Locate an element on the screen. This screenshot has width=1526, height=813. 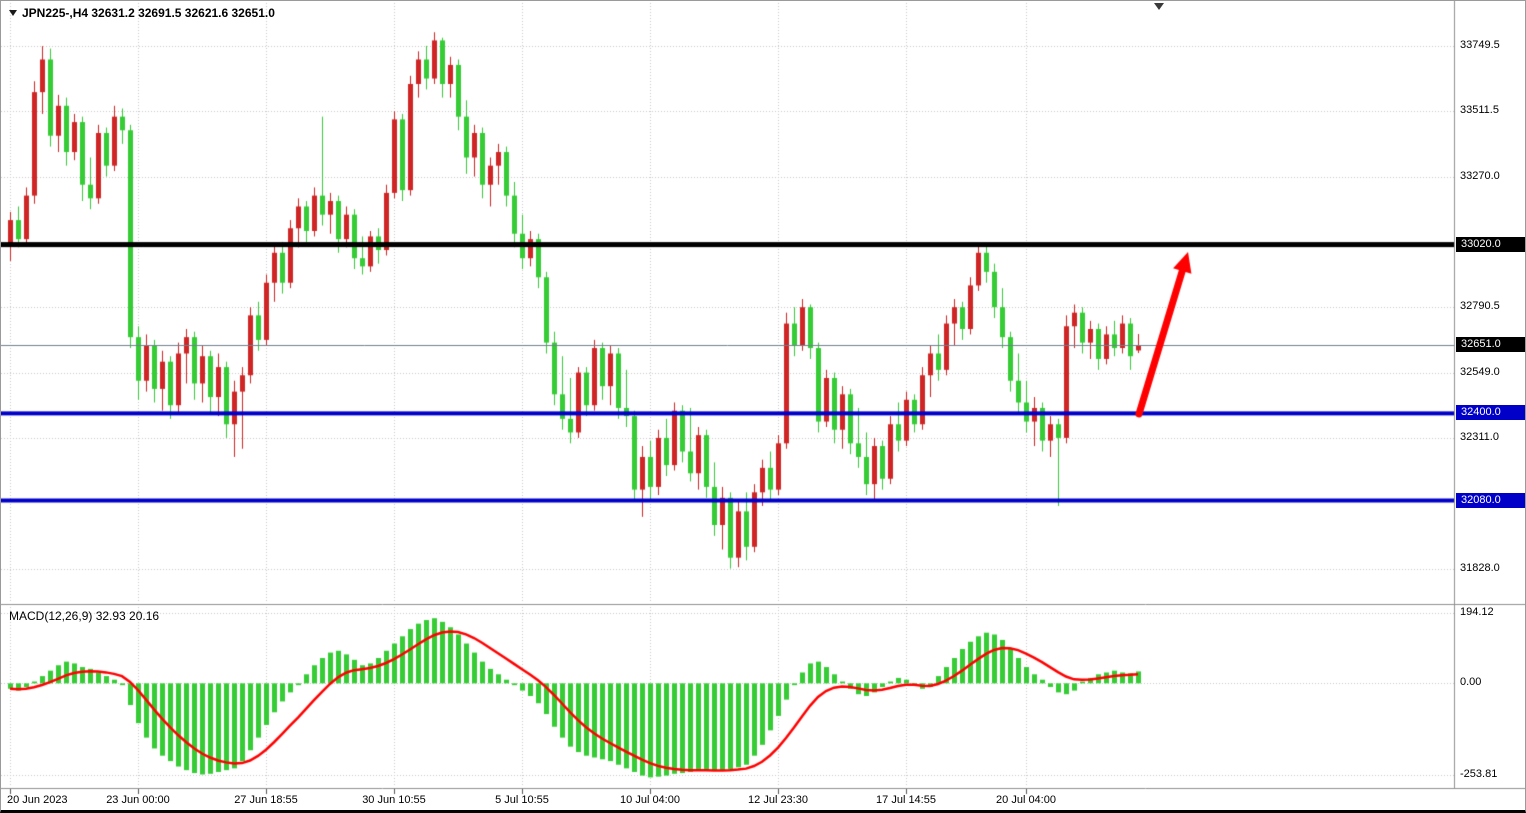
price-line-label: 32400.0 is located at coordinates (1490, 413).